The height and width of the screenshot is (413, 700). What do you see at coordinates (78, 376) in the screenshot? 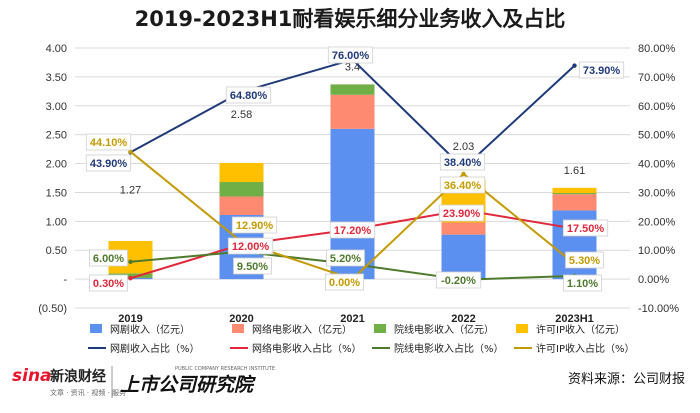
I see `sina-logo-name: 新浪财经` at bounding box center [78, 376].